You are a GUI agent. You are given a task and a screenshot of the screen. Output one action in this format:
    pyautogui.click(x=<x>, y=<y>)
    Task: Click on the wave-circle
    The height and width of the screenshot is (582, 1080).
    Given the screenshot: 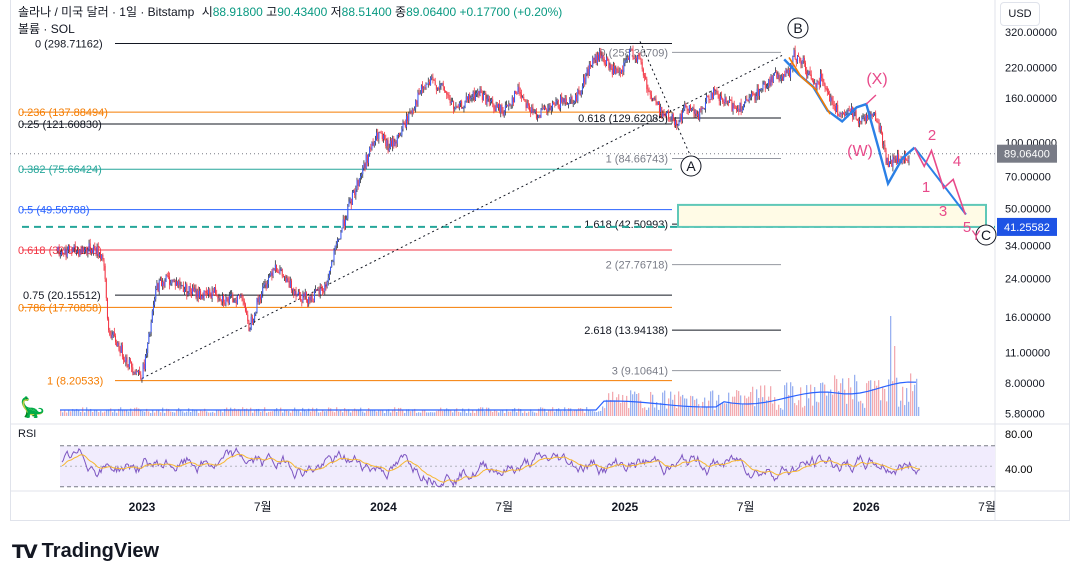 What is the action you would take?
    pyautogui.click(x=798, y=28)
    